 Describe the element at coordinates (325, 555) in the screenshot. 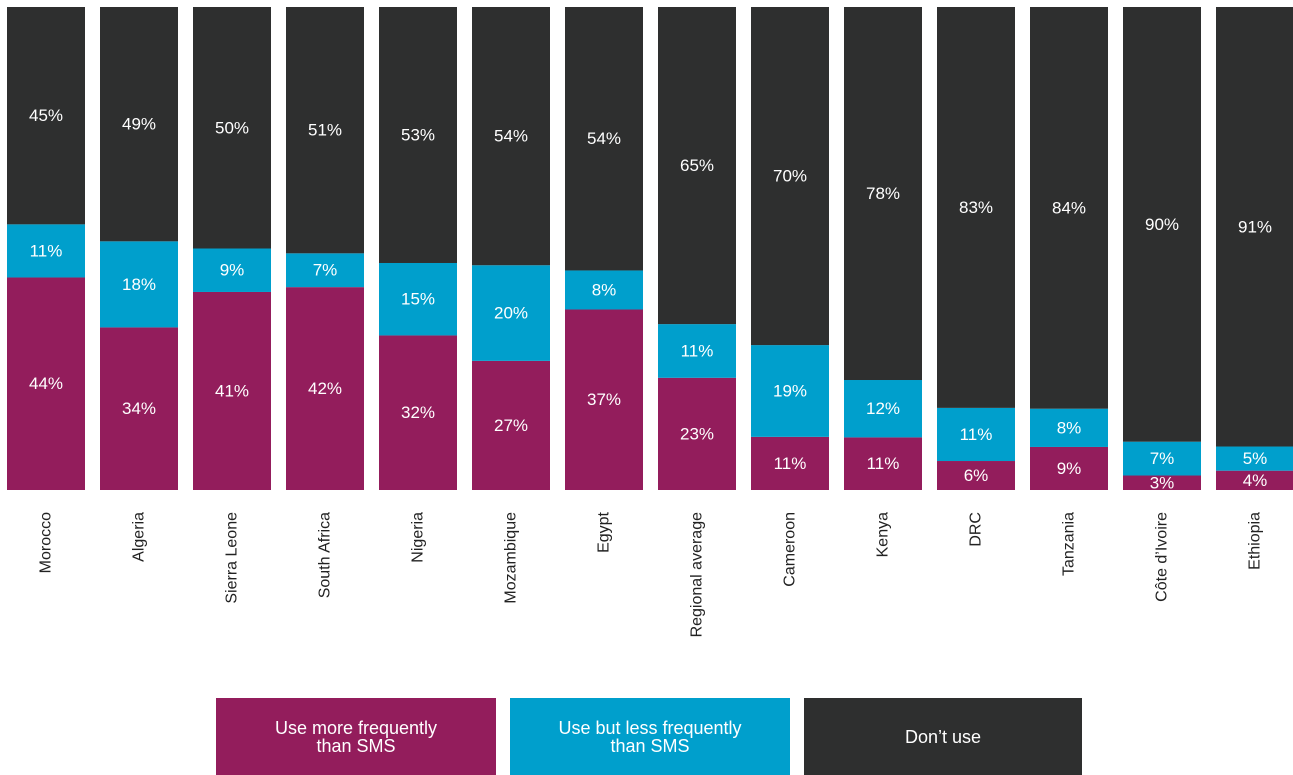

I see `category-label: South Africa` at that location.